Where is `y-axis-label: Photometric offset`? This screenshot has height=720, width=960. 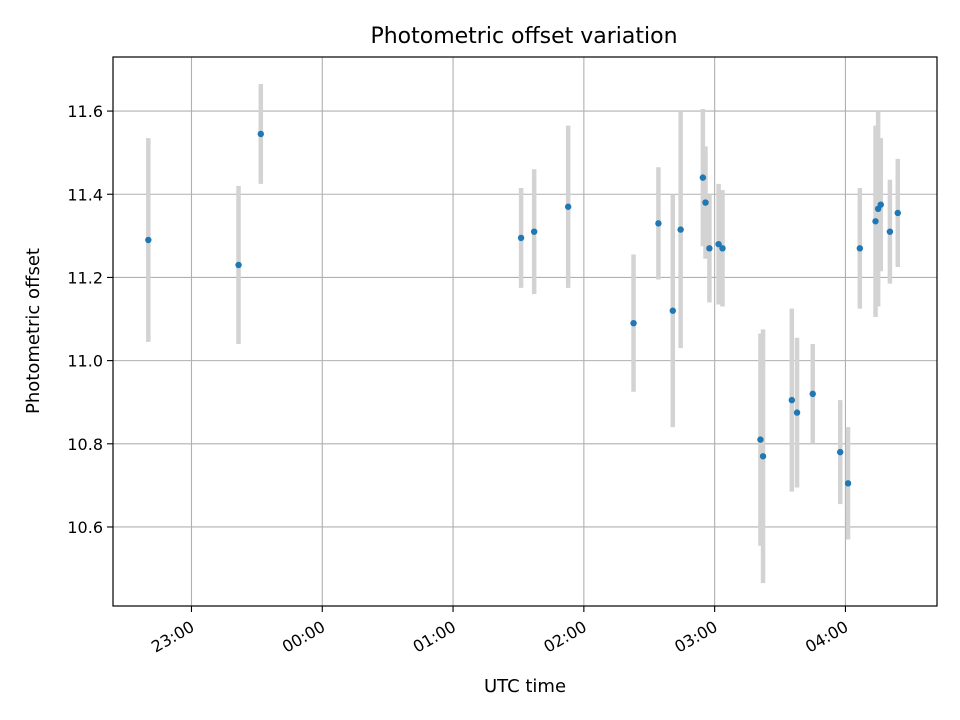
y-axis-label: Photometric offset is located at coordinates (33, 331).